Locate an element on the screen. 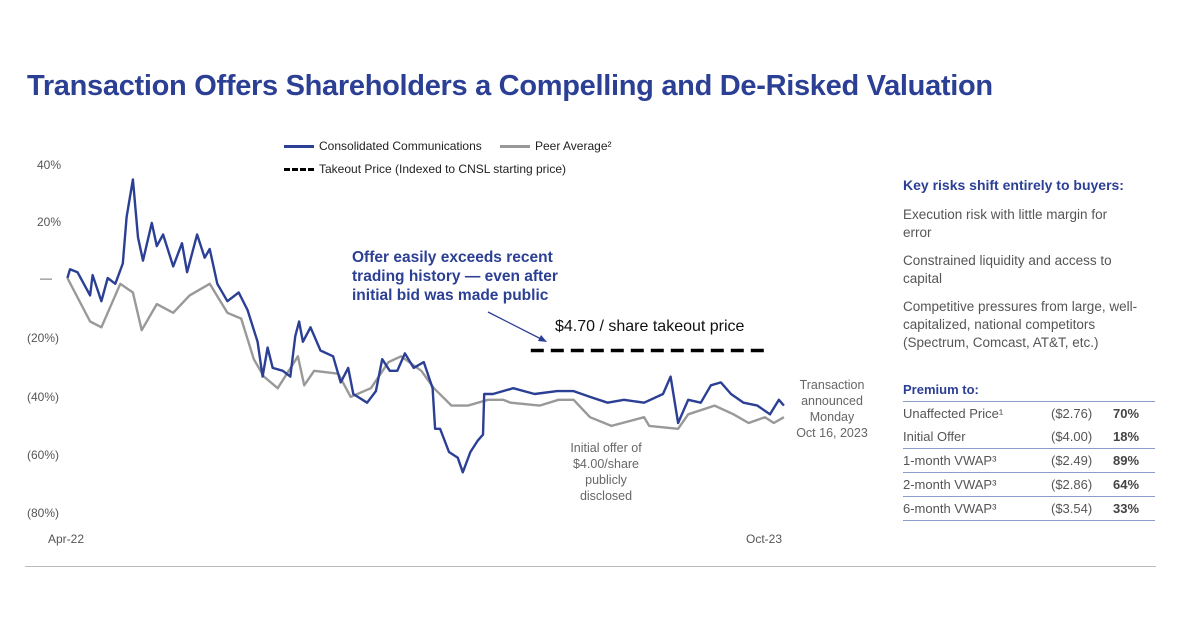  note-line: publicly is located at coordinates (606, 480).